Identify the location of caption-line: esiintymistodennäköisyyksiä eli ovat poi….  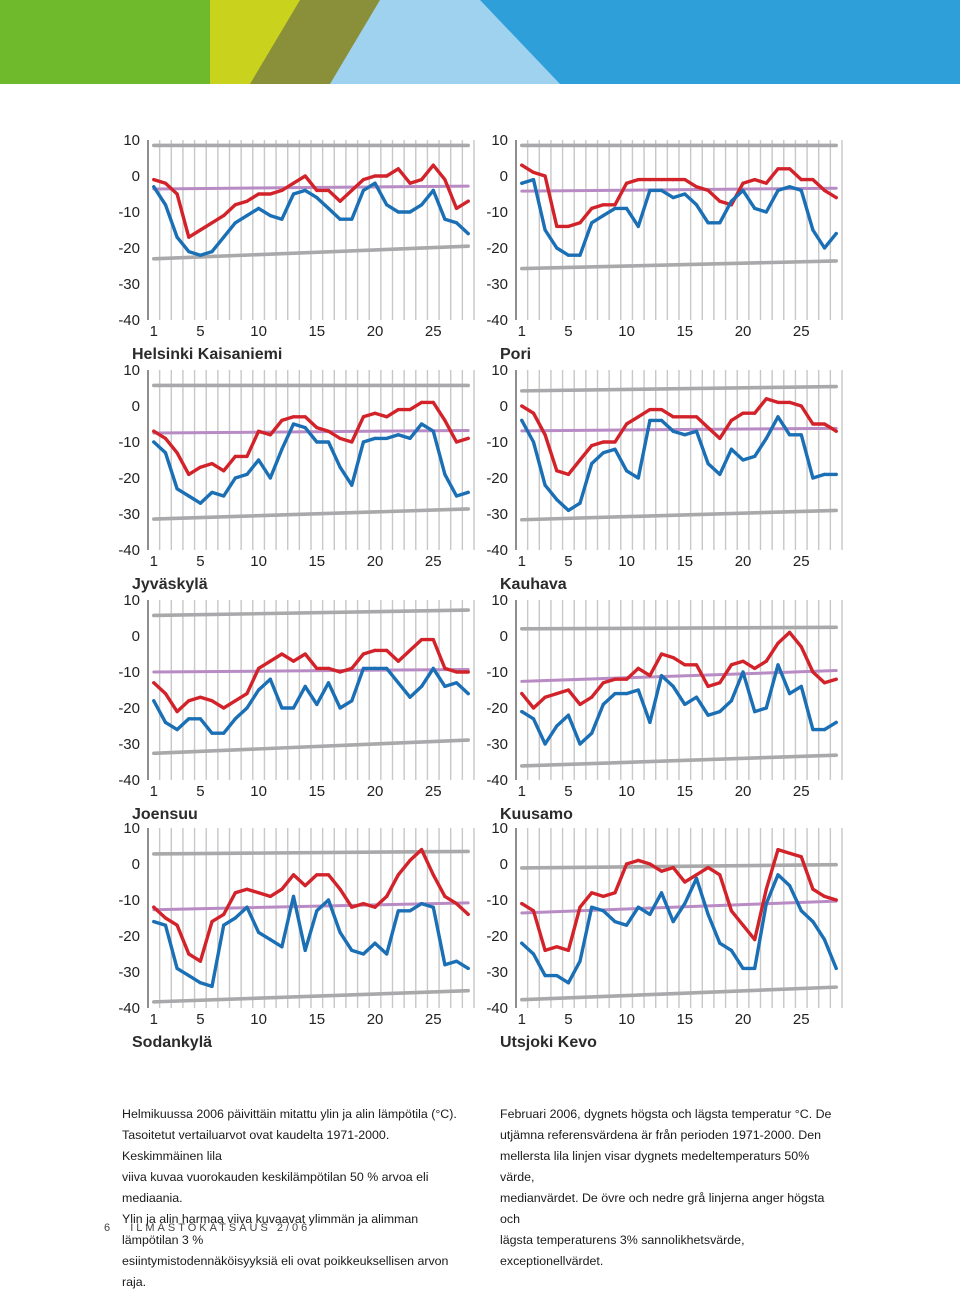
(285, 1271).